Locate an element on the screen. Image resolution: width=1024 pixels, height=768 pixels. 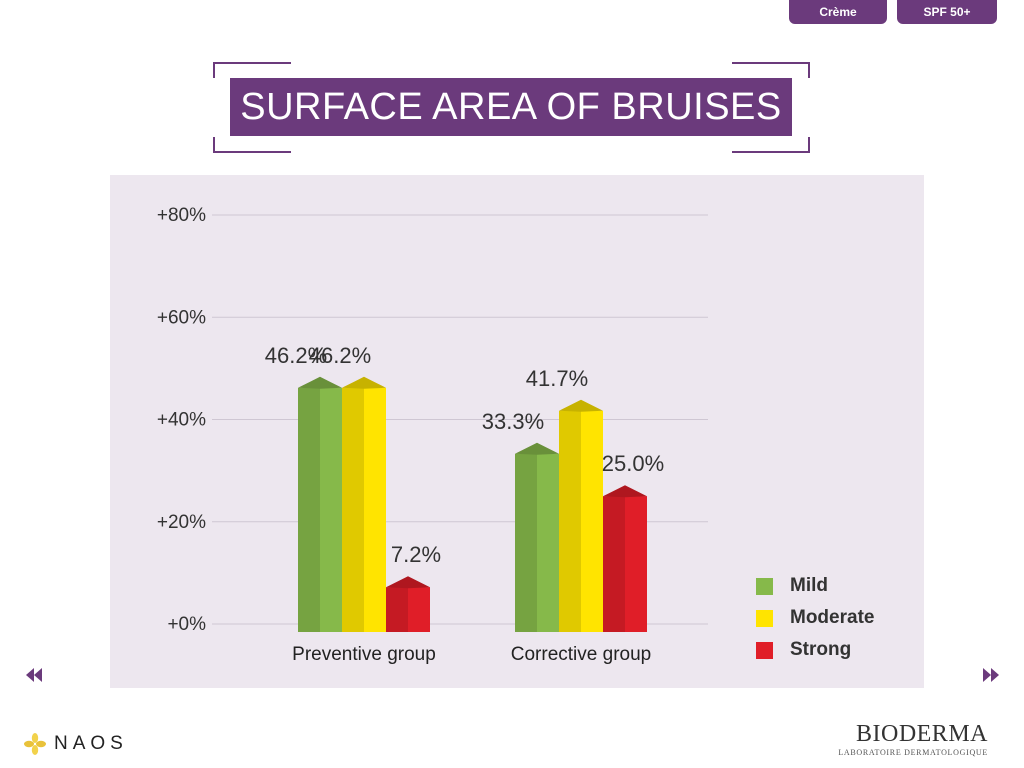
naos-logo-text: NAOS is located at coordinates (91, 743).